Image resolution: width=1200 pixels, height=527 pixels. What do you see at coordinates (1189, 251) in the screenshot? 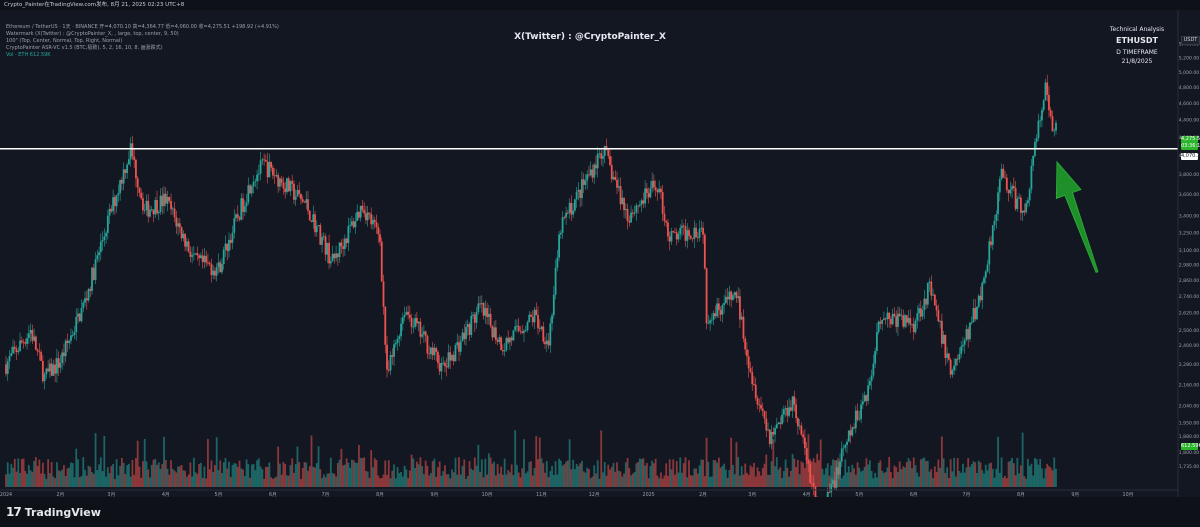
I see `y-tick-label: 3,100.00` at bounding box center [1189, 251].